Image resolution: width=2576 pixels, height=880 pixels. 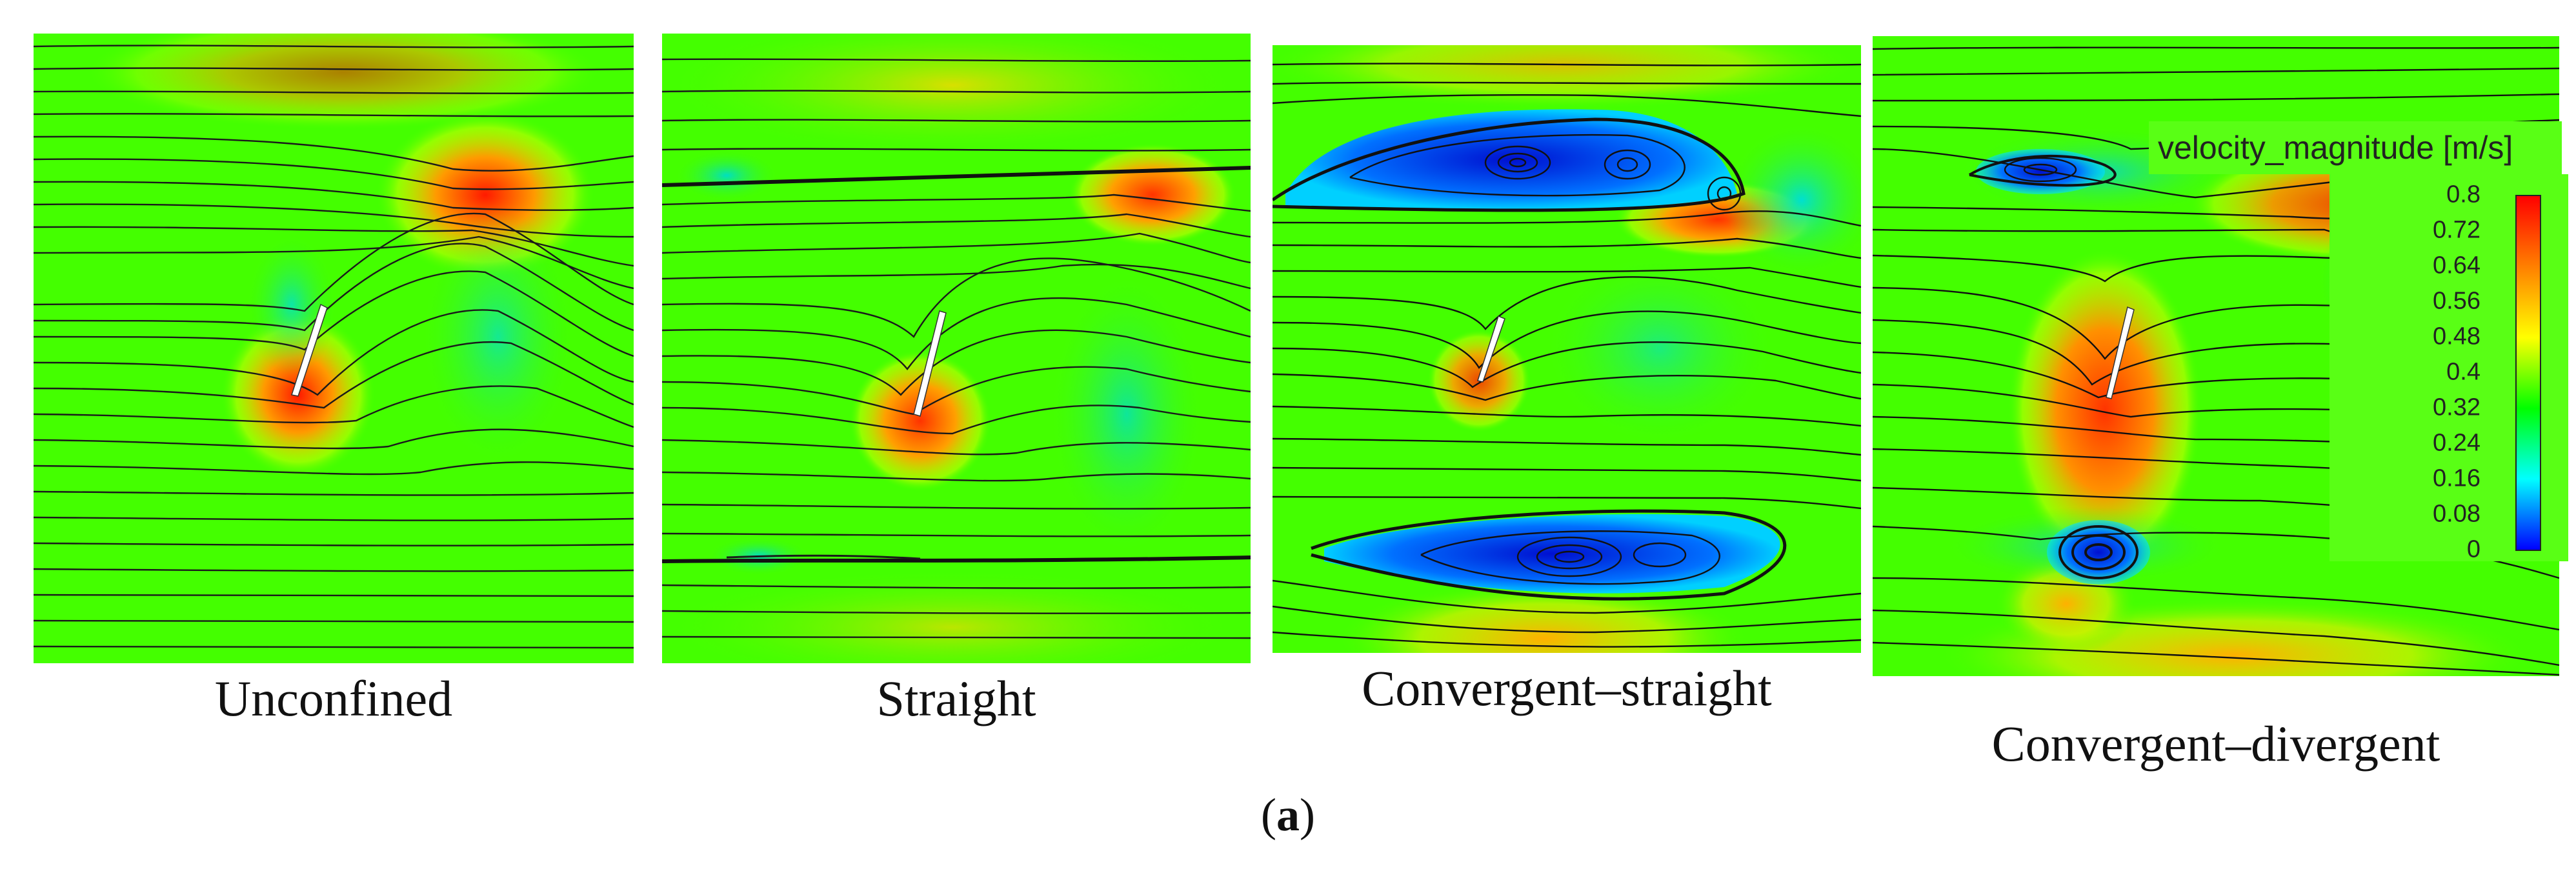 What do you see at coordinates (2456, 265) in the screenshot?
I see `legend-tick-label: 0.64` at bounding box center [2456, 265].